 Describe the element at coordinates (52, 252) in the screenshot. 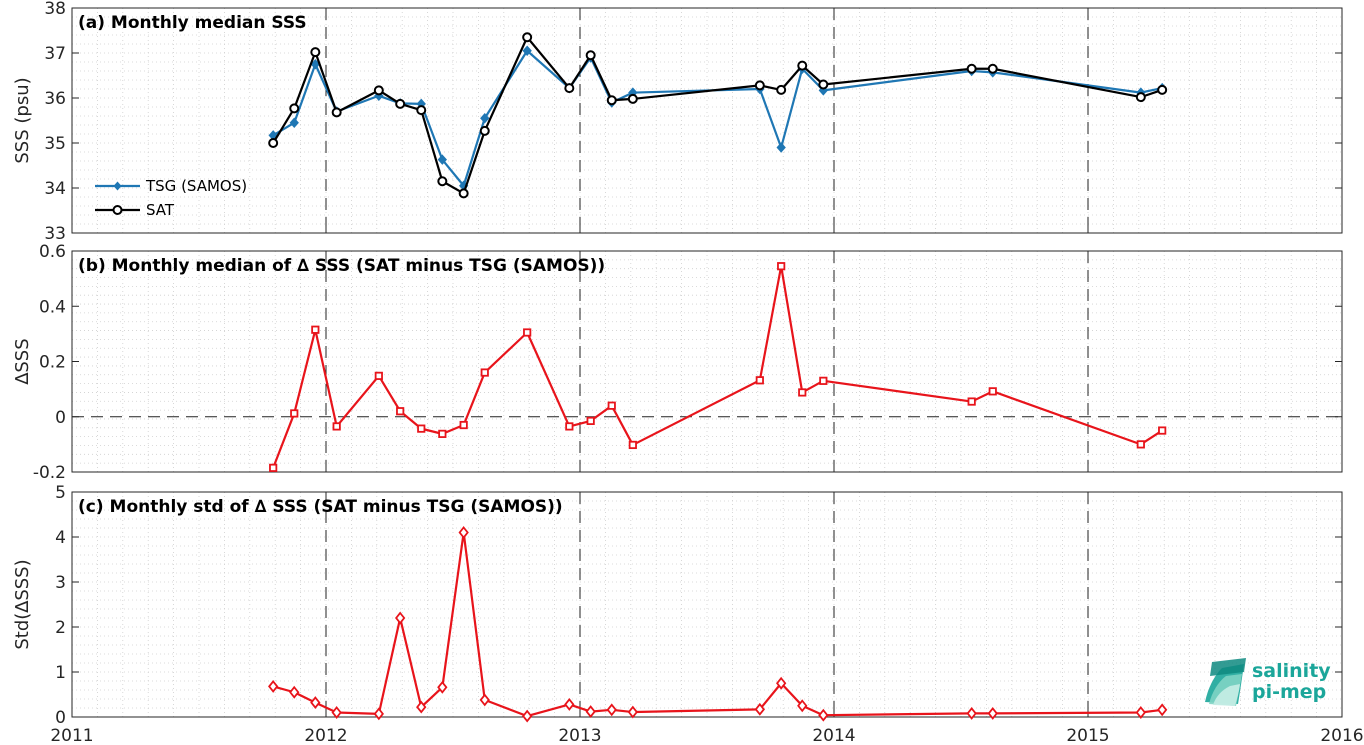

I see `y-tick-label: 0.6` at that location.